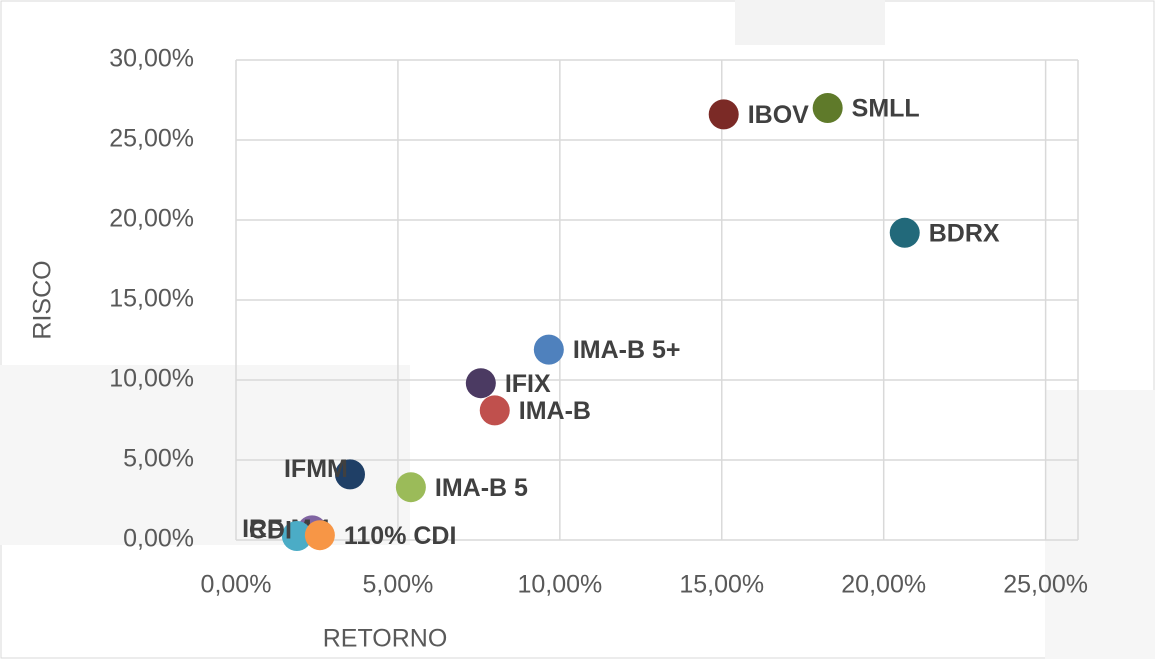 The image size is (1155, 659). I want to click on point-label: IMA-B 5, so click(481, 488).